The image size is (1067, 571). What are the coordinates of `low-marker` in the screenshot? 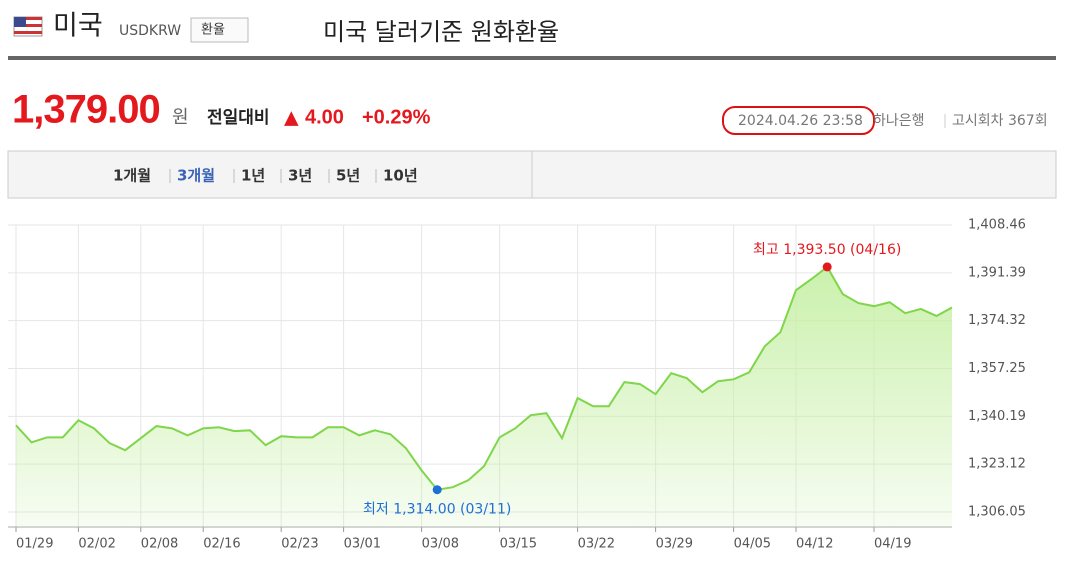 It's located at (437, 490).